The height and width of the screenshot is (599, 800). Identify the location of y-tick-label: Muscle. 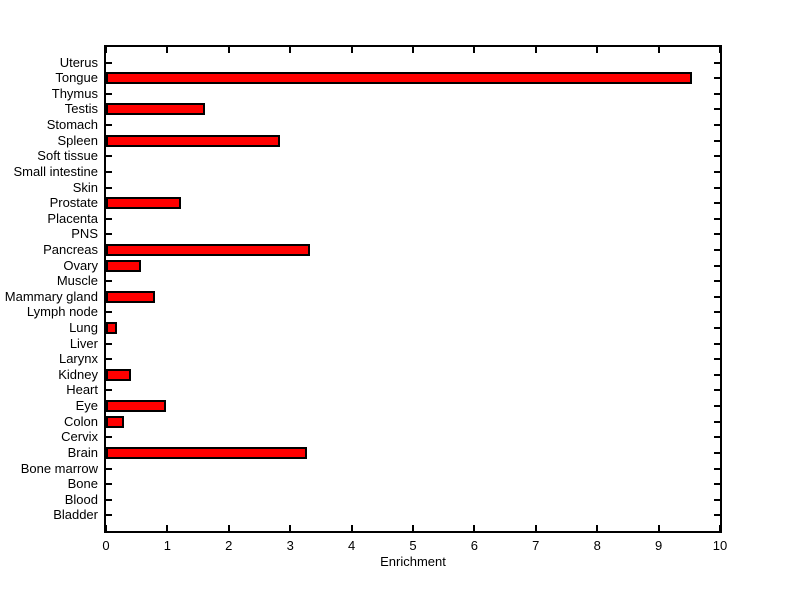
(77, 281).